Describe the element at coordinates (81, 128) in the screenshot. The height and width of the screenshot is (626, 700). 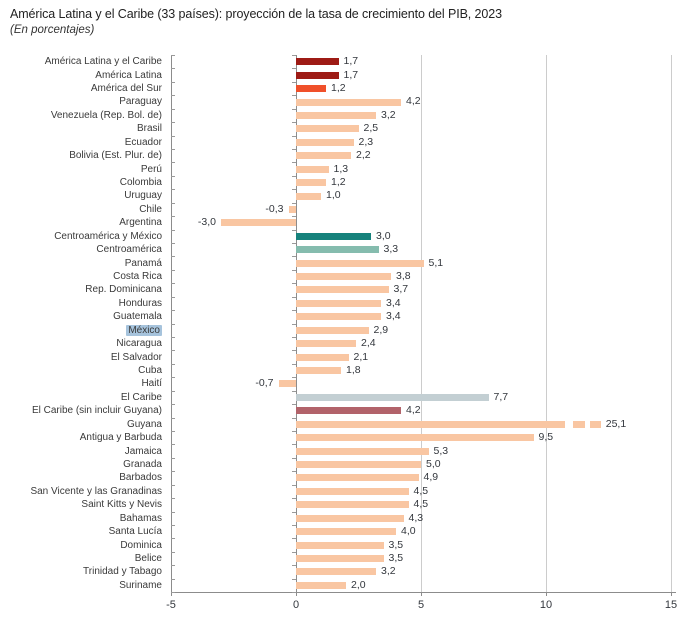
I see `category-label: Brasil` at that location.